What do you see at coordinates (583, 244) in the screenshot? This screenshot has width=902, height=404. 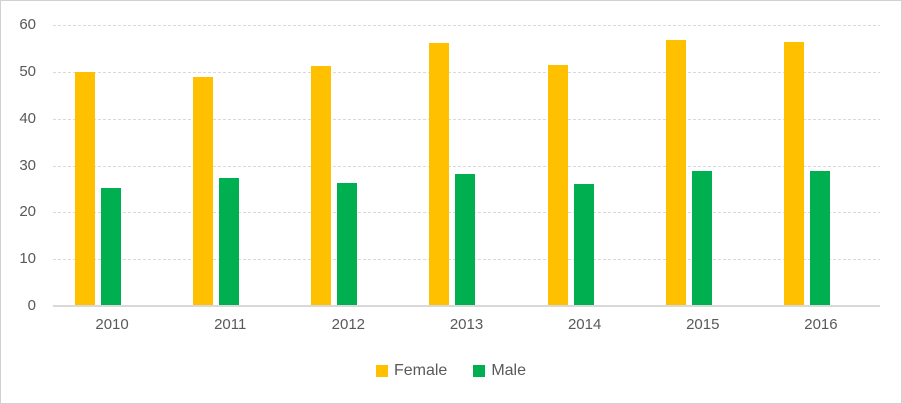 I see `bar-male-2014` at bounding box center [583, 244].